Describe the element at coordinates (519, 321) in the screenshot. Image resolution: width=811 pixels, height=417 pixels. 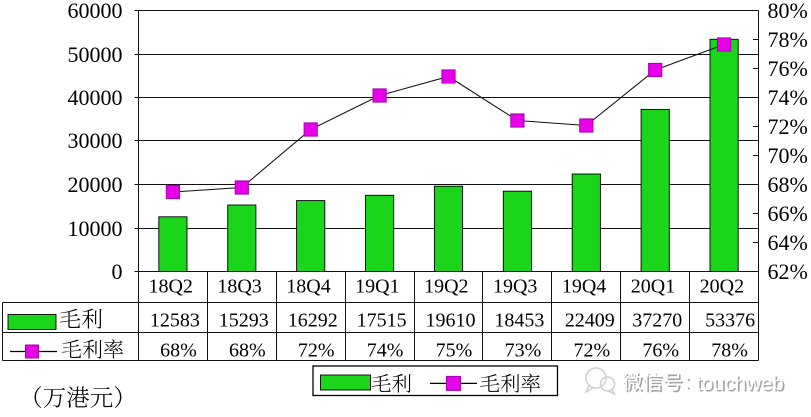
I see `svg-text: 18453` at that location.